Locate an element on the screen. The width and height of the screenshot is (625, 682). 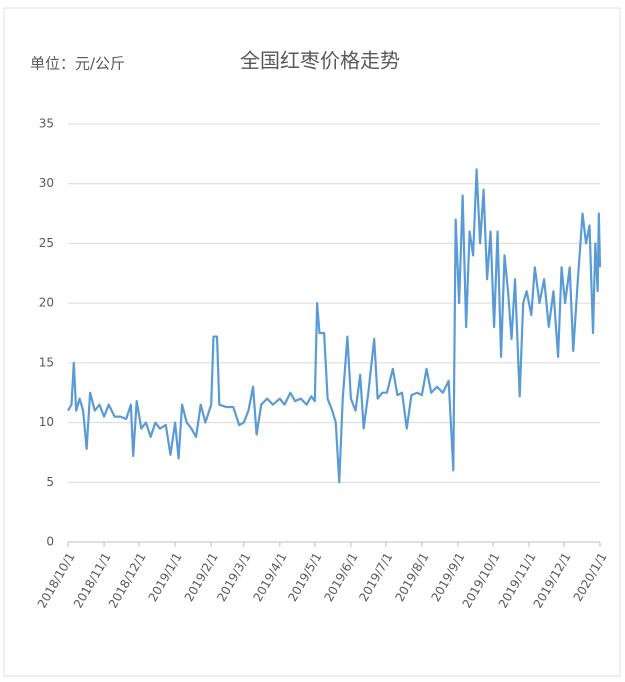
y-tick-label: 0 is located at coordinates (50, 542).